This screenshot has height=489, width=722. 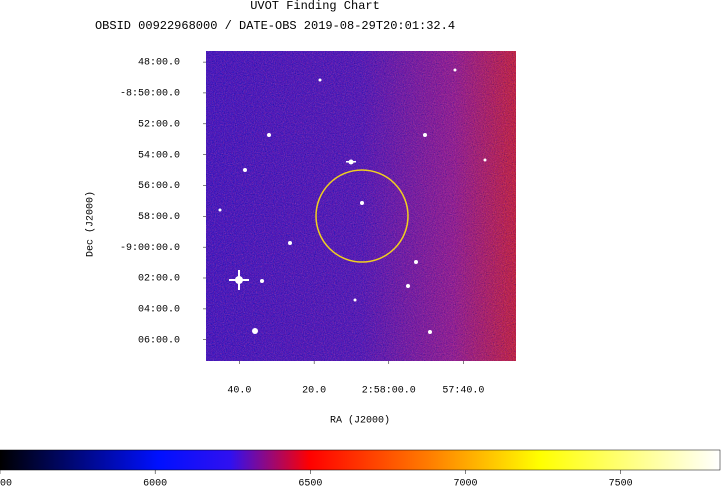 I want to click on y-tick-label: 56:00.0, so click(x=159, y=186).